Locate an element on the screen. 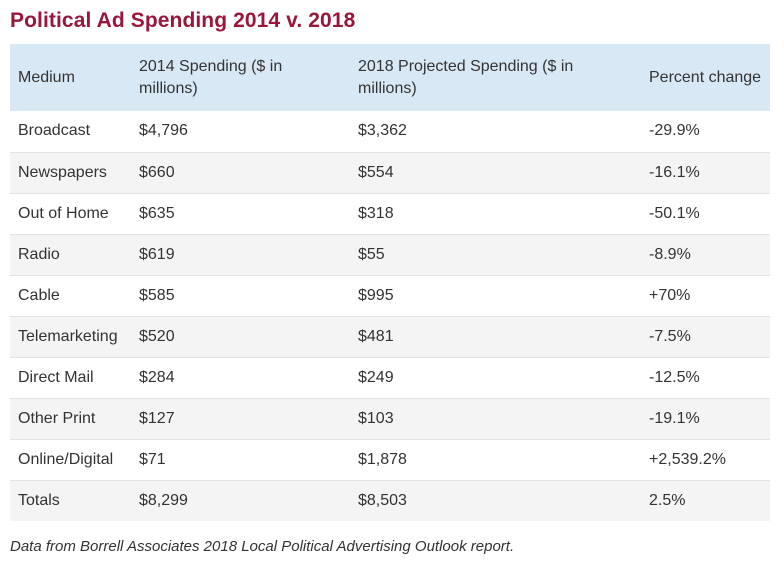  cell-change: -12.5% is located at coordinates (705, 378).